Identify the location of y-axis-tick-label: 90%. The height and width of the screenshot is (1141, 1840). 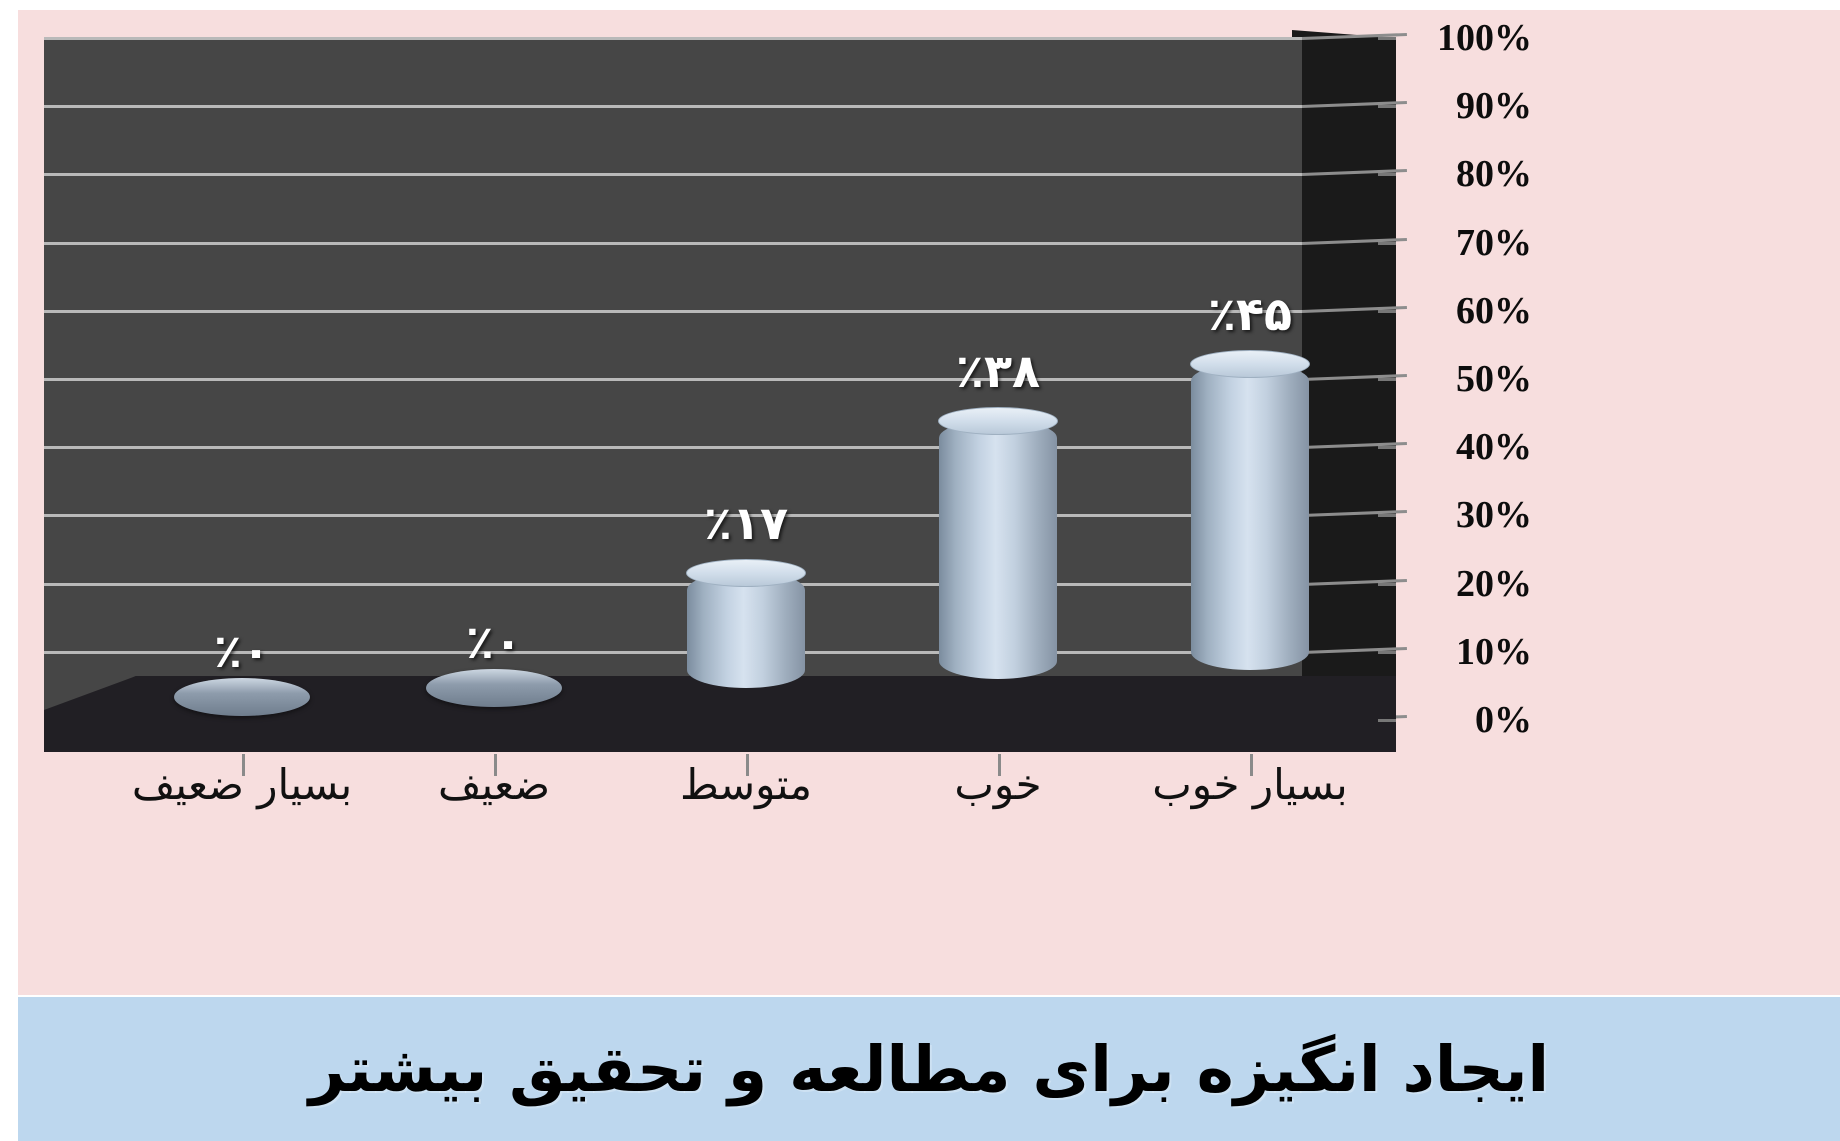
(1455, 106).